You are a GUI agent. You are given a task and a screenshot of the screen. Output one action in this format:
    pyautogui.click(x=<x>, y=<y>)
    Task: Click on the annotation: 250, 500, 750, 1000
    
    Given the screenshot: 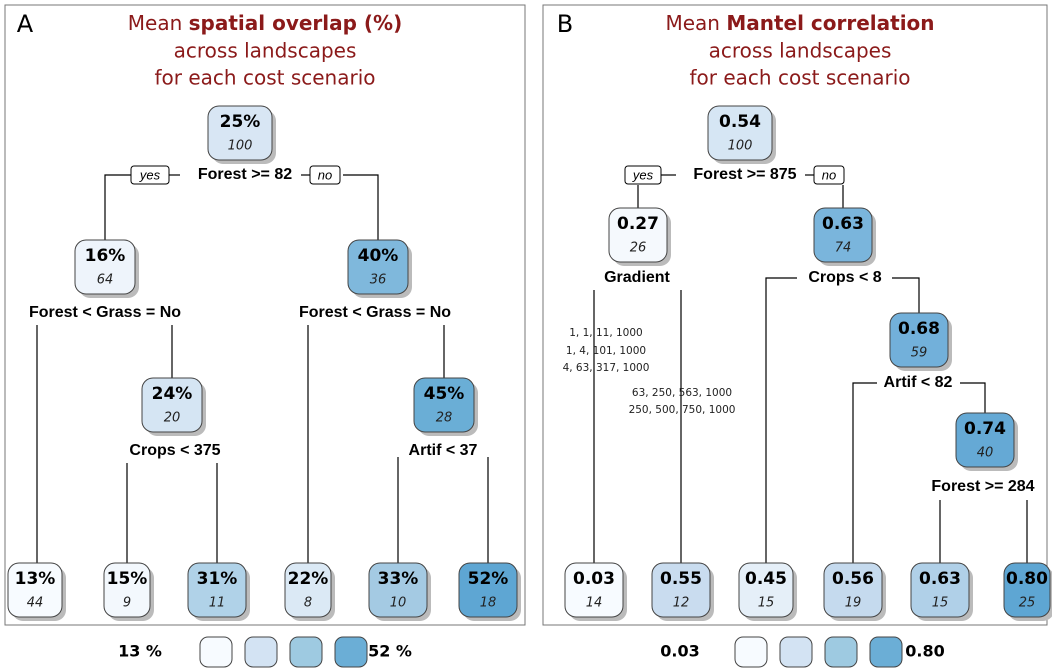 What is the action you would take?
    pyautogui.click(x=682, y=410)
    